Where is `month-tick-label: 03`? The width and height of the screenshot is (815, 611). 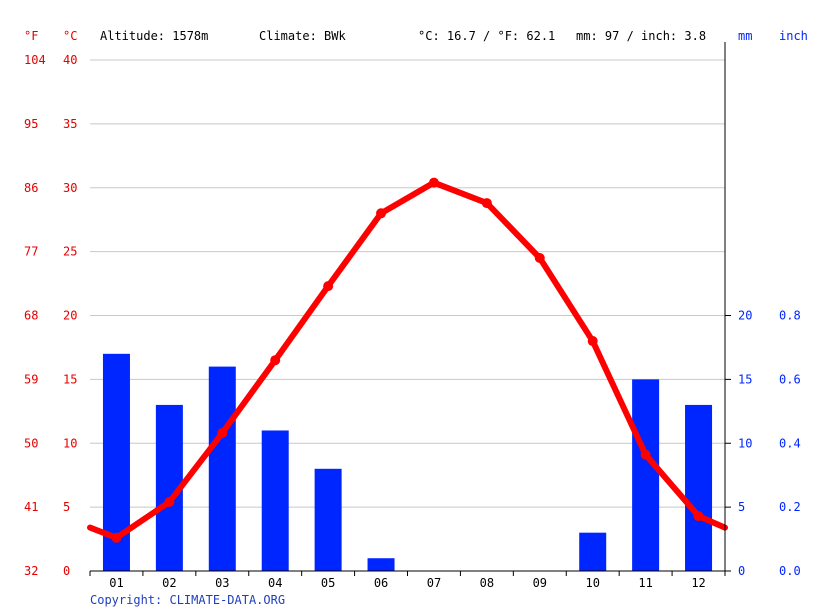
month-tick-label: 03 is located at coordinates (222, 583).